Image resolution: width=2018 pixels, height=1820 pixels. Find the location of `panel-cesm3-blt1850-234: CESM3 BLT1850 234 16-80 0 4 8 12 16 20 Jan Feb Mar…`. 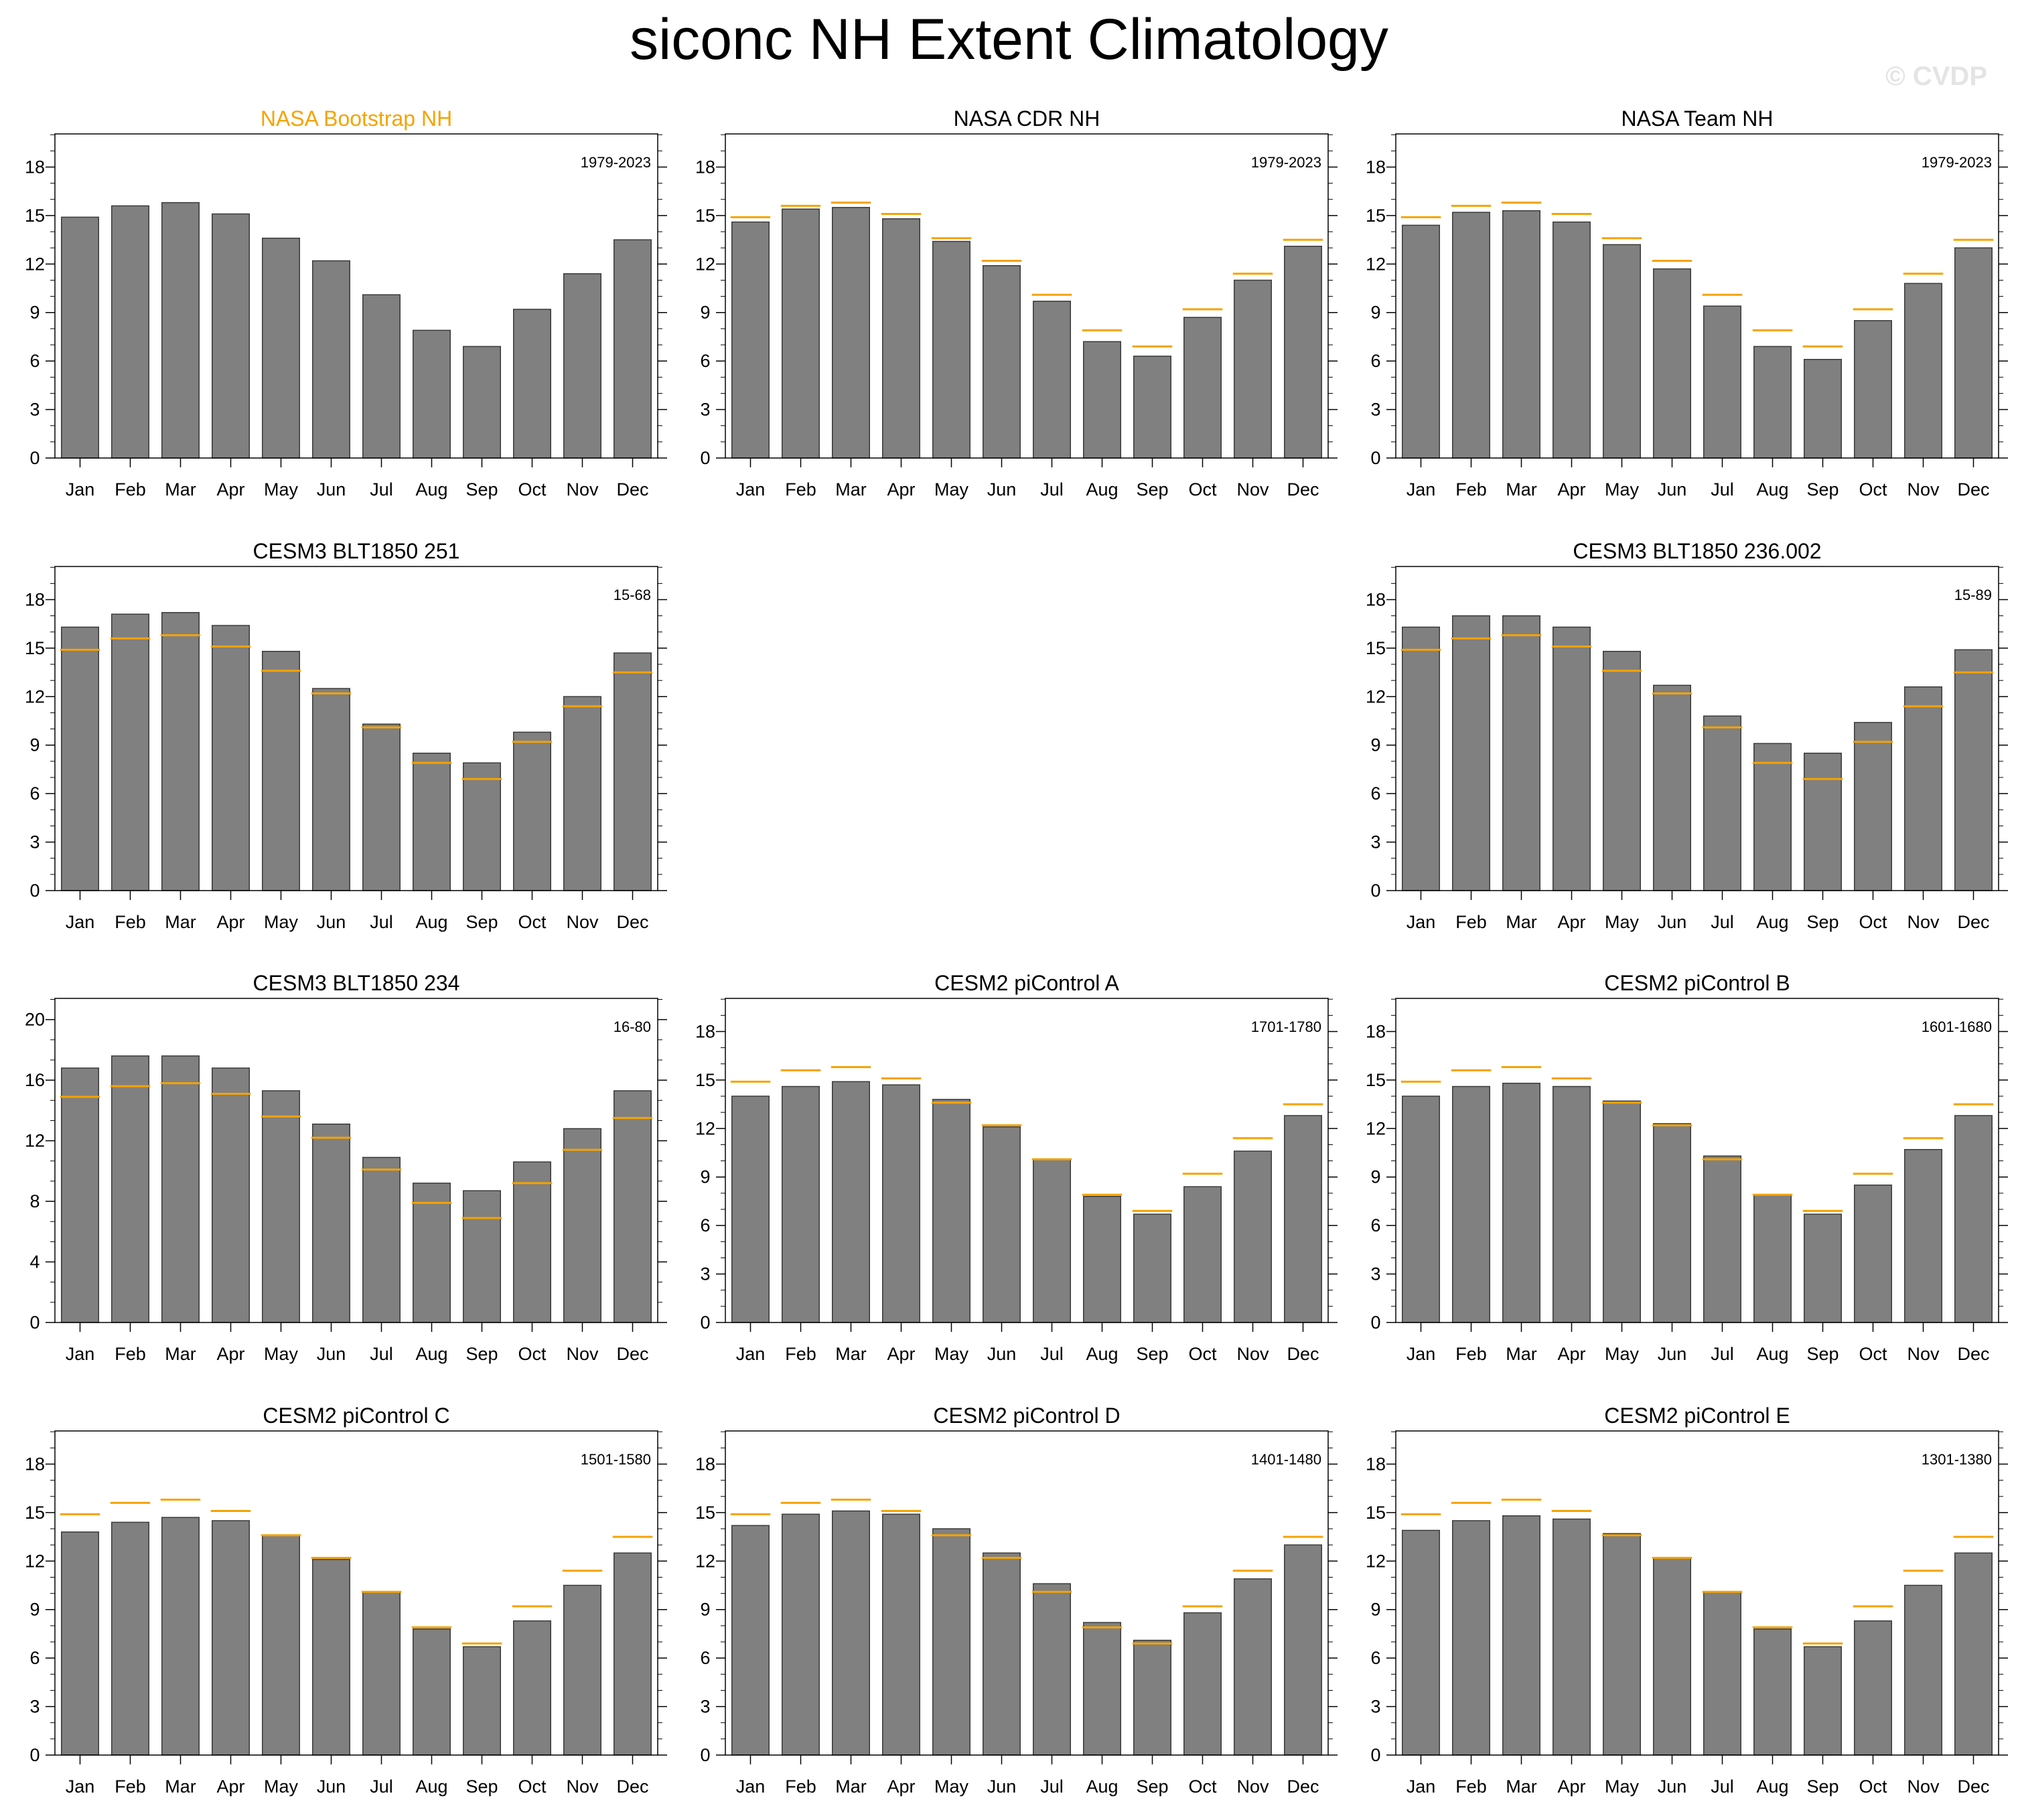

panel-cesm3-blt1850-234: CESM3 BLT1850 234 16-80 0 4 8 12 16 20 Jan Feb Mar… is located at coordinates (346, 1167).